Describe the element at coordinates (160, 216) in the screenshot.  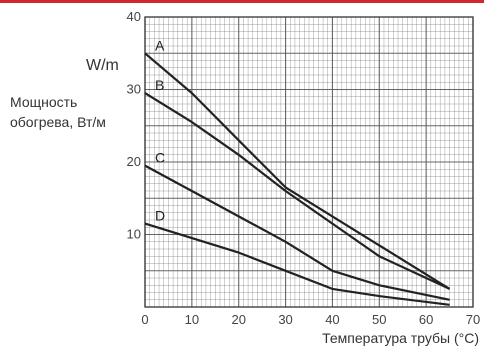
I see `series-label-d: D` at that location.